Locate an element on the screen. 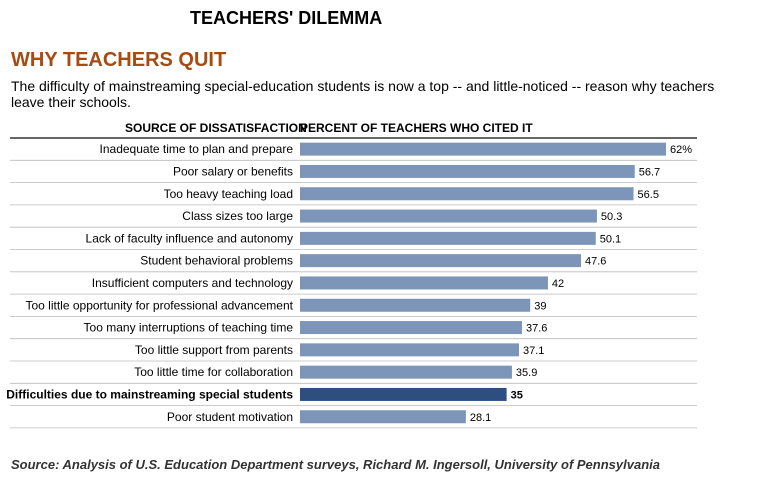 Image resolution: width=760 pixels, height=479 pixels. category-label: Insufficient computers and technology is located at coordinates (192, 283).